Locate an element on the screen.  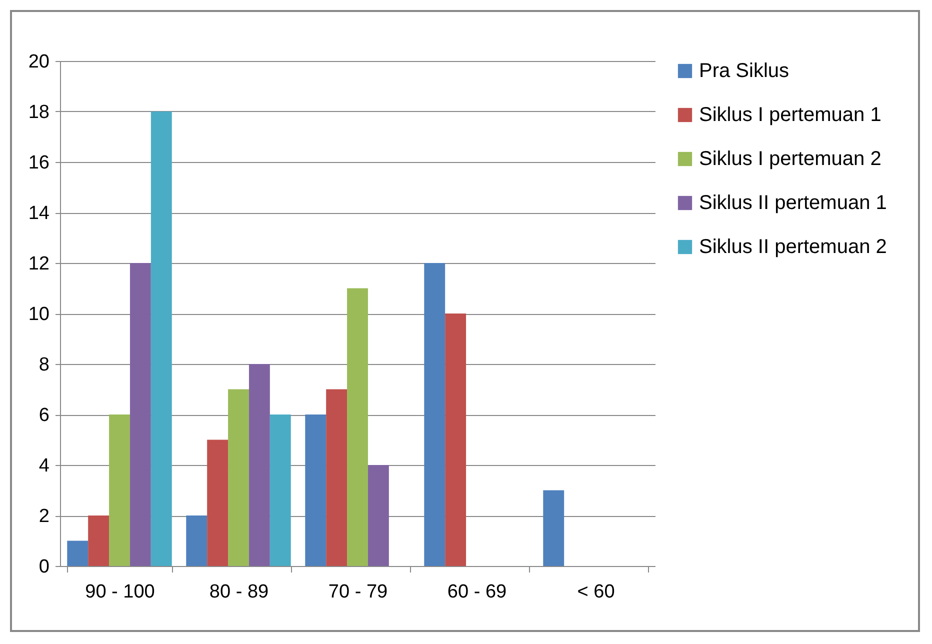
x-tick-label: 90 - 100 is located at coordinates (120, 592).